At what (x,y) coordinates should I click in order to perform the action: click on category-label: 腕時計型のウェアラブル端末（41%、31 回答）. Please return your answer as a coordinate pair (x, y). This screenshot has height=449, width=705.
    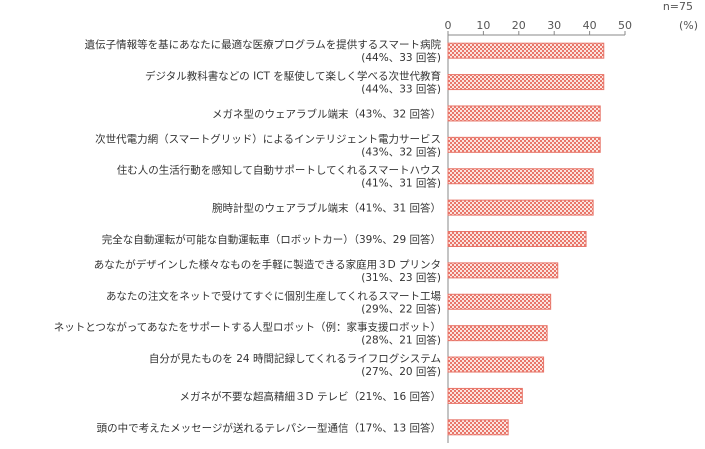
    Looking at the image, I should click on (326, 208).